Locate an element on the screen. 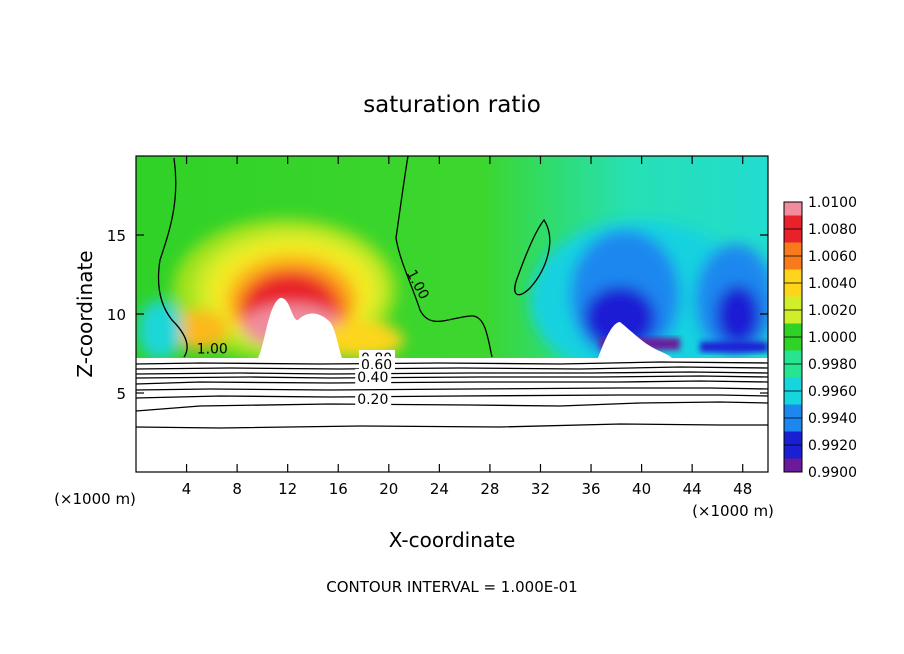 Image resolution: width=904 pixels, height=654 pixels. contour-label-text: 0.20 is located at coordinates (372, 400).